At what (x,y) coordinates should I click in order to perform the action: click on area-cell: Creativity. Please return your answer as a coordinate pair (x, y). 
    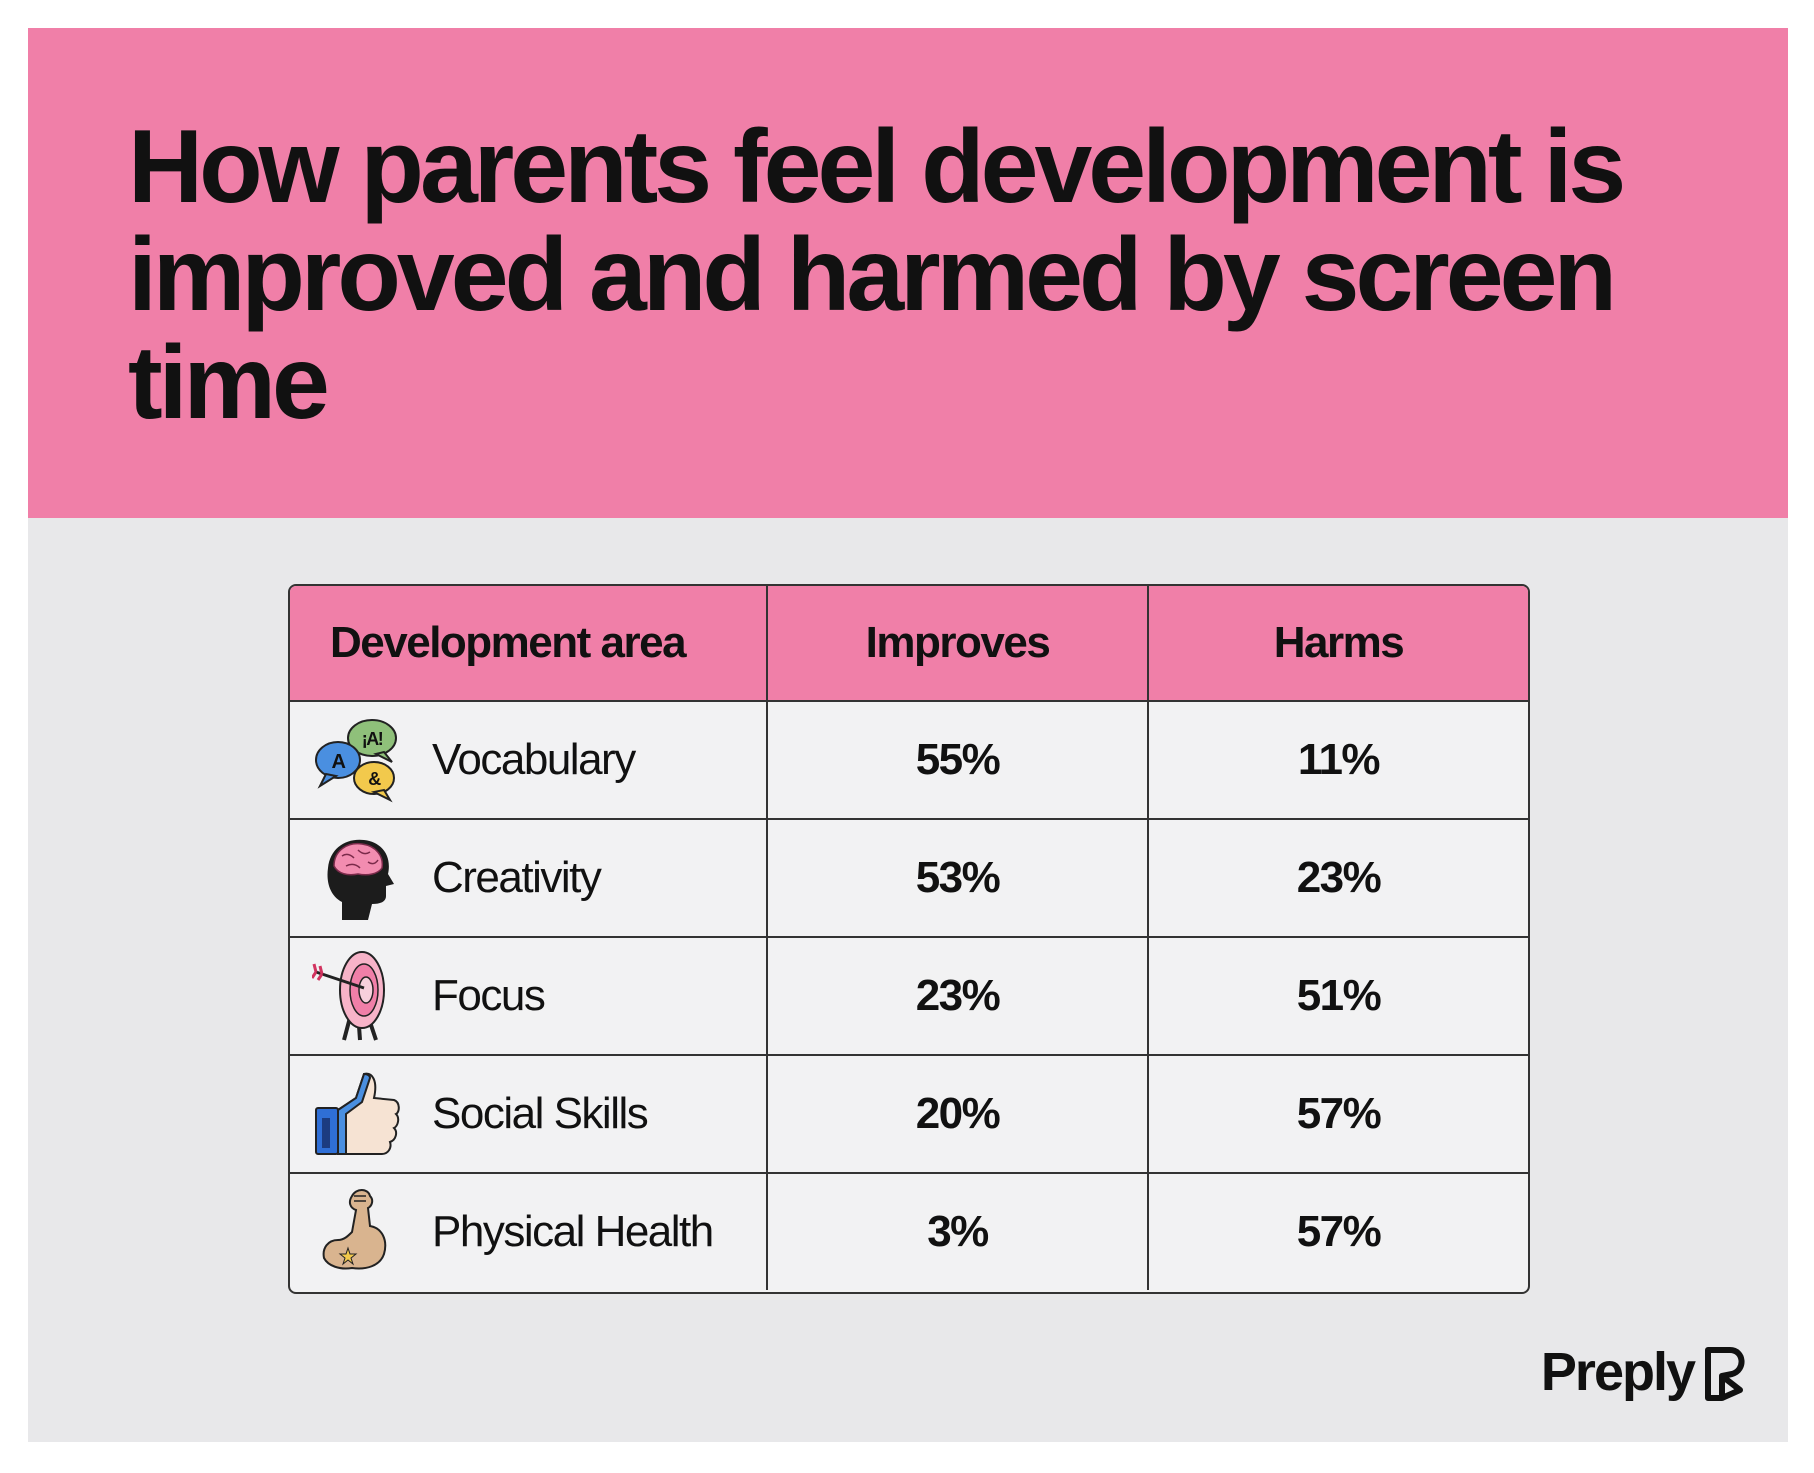
    Looking at the image, I should click on (529, 878).